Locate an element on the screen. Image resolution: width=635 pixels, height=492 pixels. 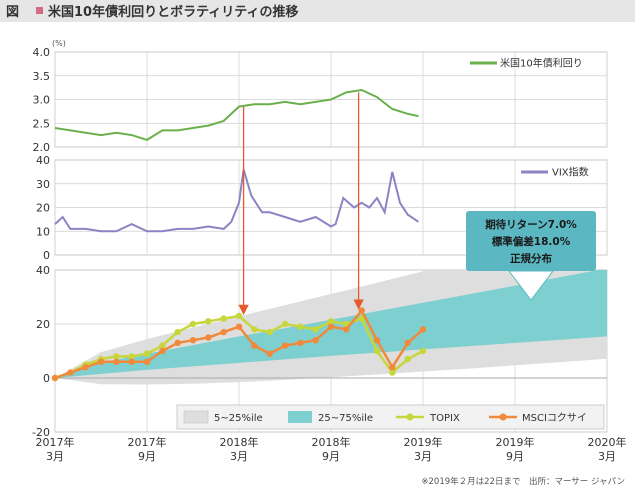
yield-unit-label: (%) is located at coordinates (59, 43).